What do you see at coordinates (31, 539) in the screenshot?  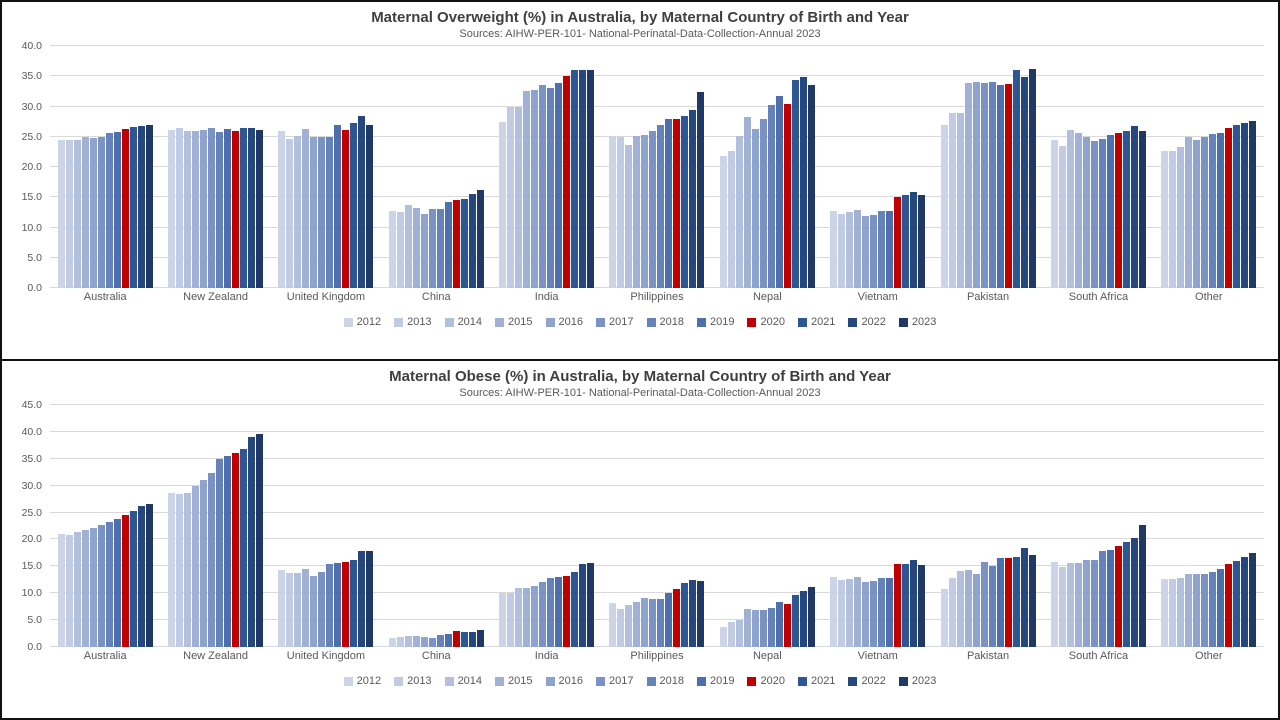 I see `y-tick-label: 20.0` at bounding box center [31, 539].